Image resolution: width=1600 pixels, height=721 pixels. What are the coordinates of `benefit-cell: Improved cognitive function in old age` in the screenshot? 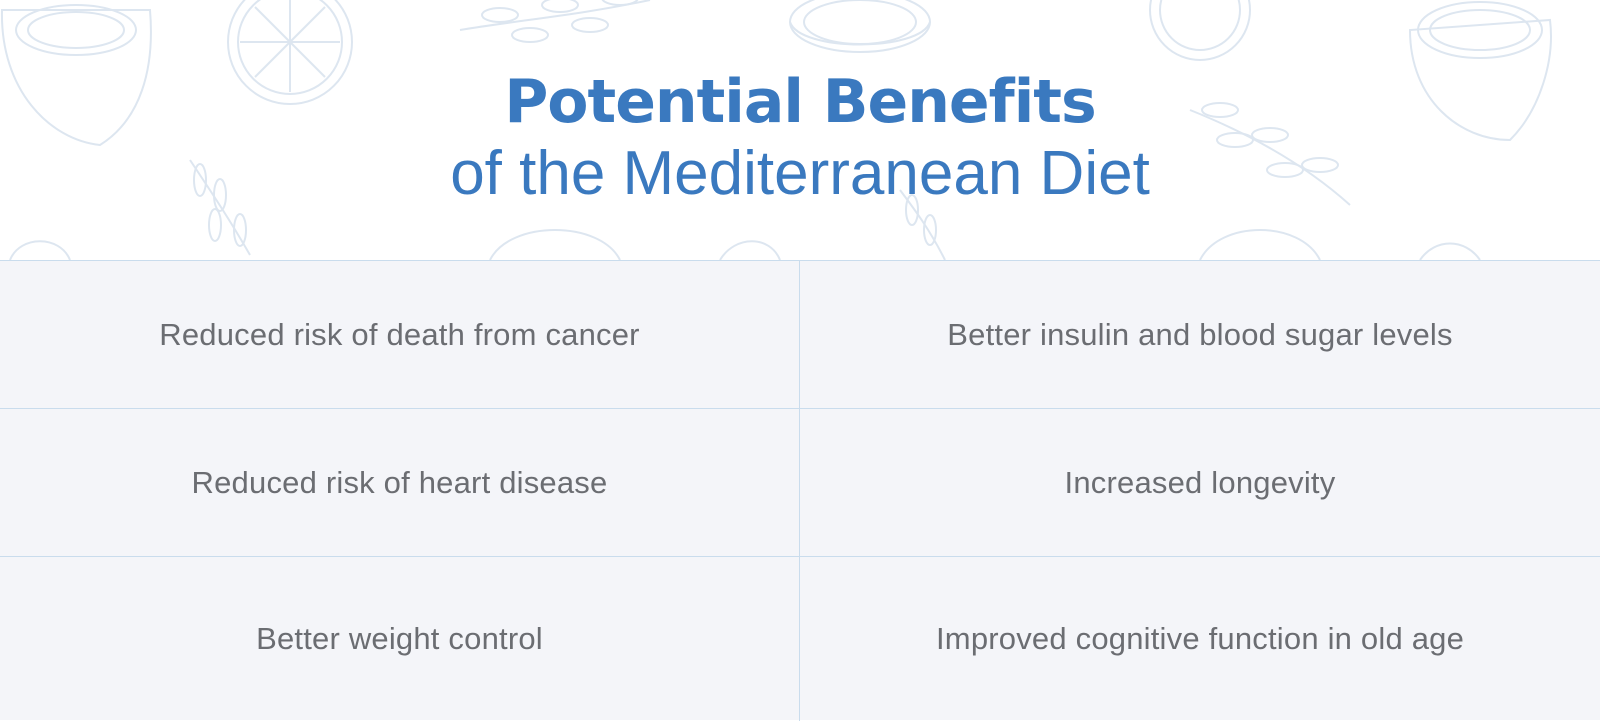 It's located at (1200, 638).